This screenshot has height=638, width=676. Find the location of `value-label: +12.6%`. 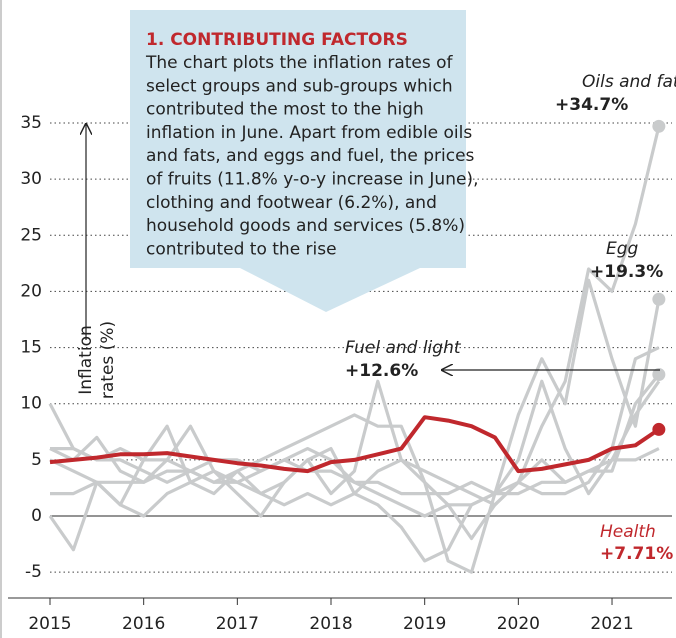

value-label: +12.6% is located at coordinates (381, 371).